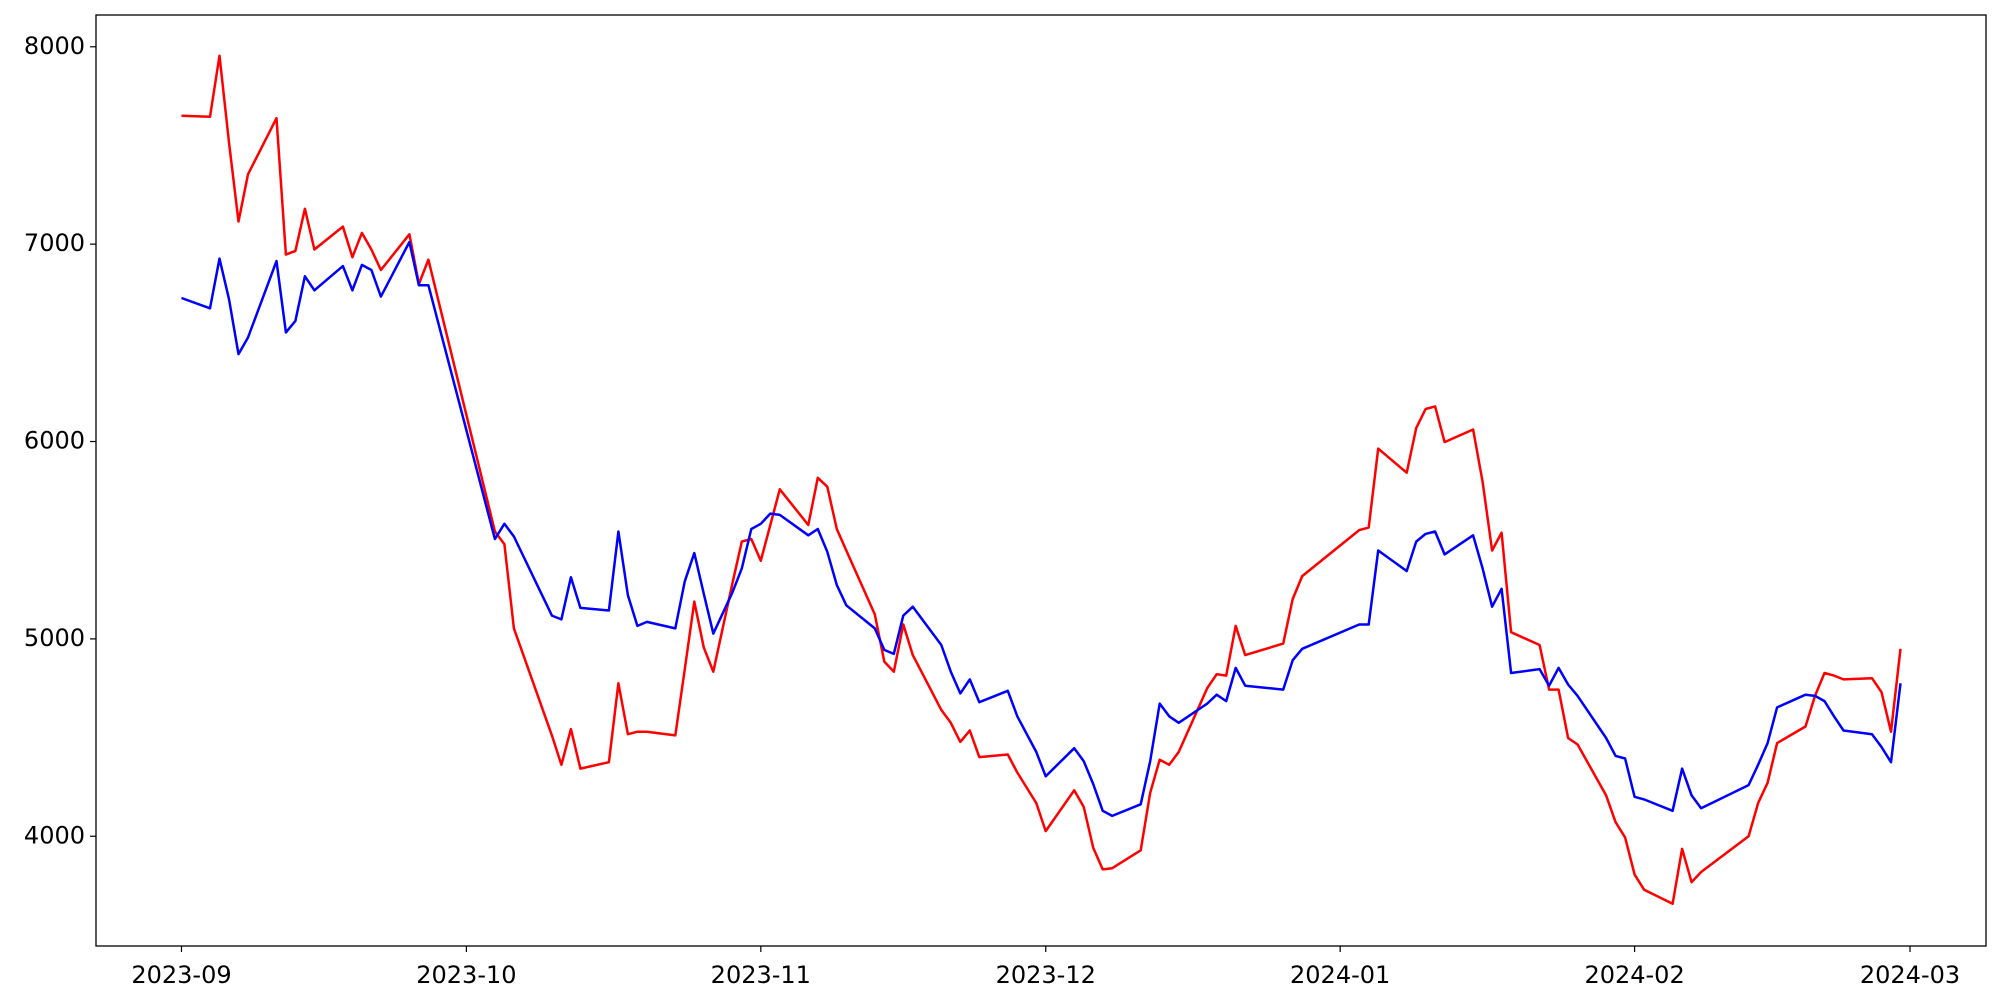  Describe the element at coordinates (1340, 975) in the screenshot. I see `x-tick-label: 2024-01` at that location.